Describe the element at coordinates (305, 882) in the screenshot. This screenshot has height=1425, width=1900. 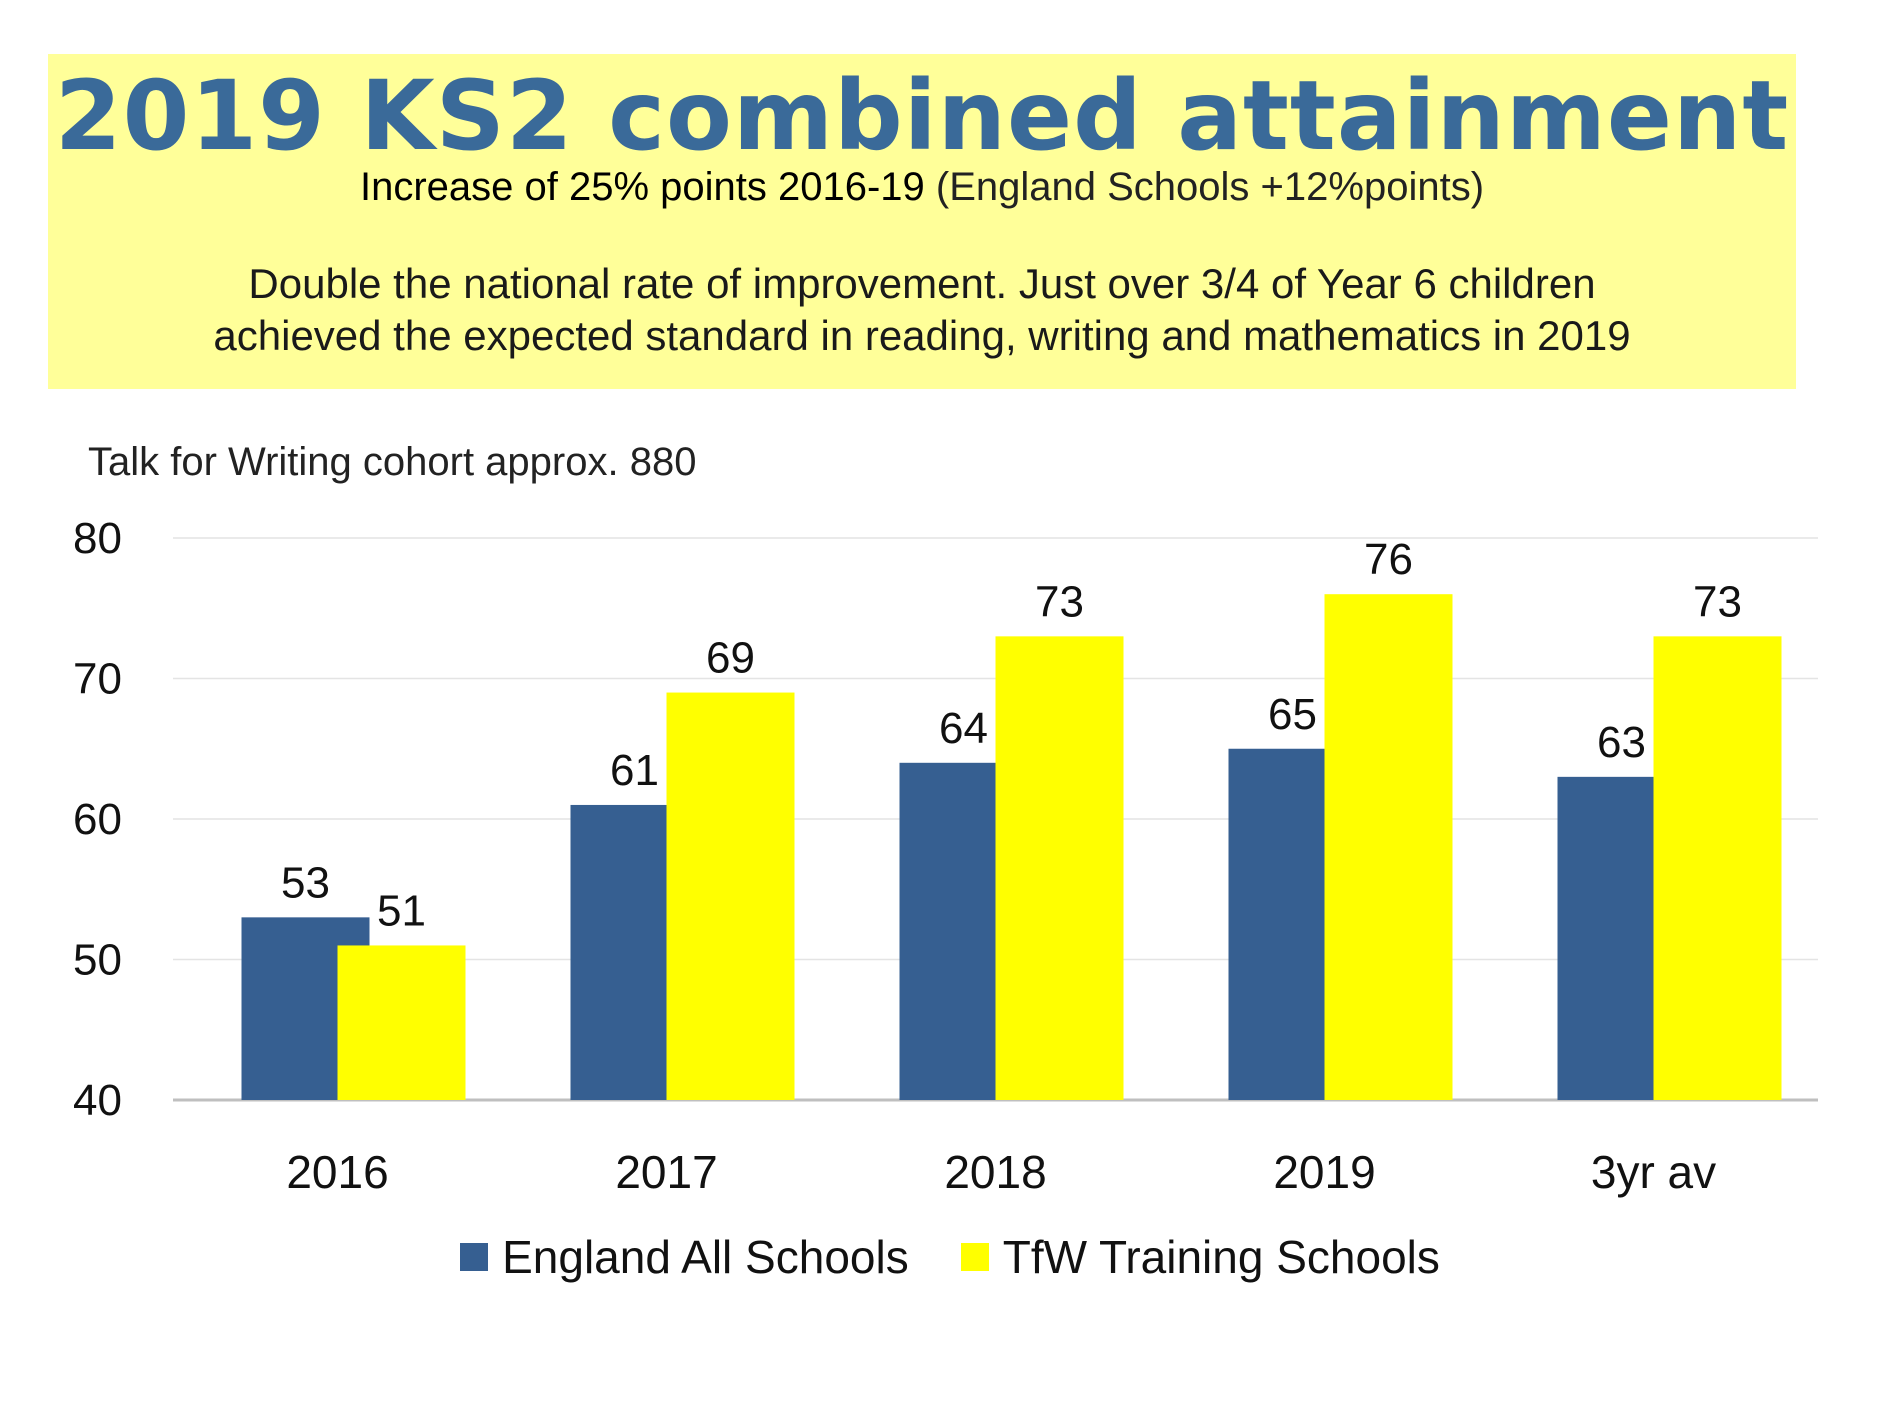
I see `data-label: 53` at that location.